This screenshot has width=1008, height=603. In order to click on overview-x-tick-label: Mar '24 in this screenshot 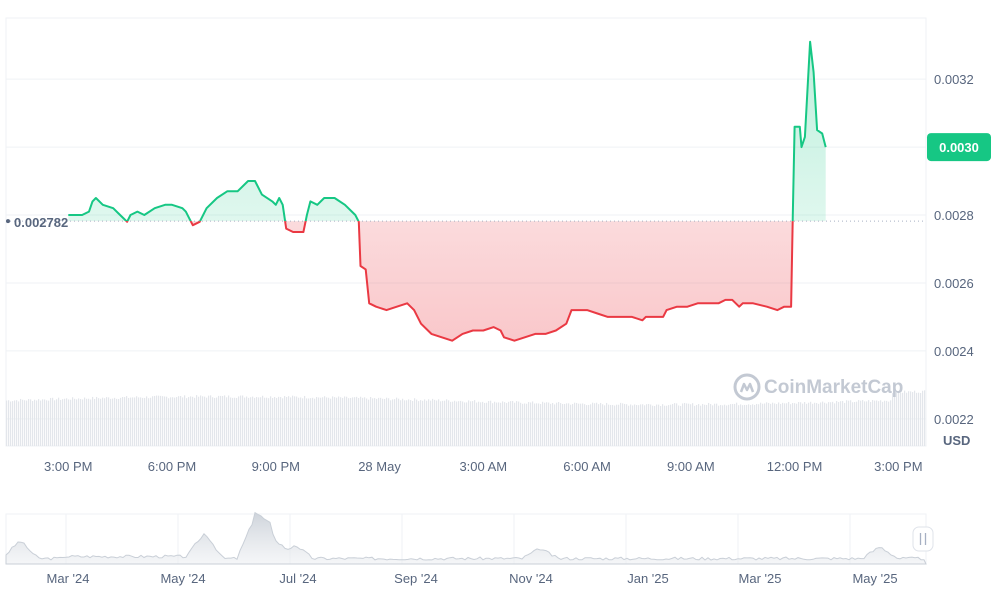, I will do `click(68, 578)`.